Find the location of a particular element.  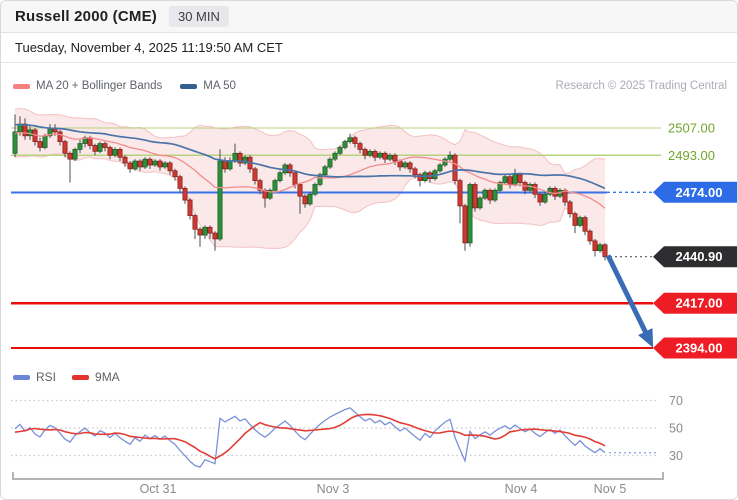

instrument-title: Russell 2000 (CME) is located at coordinates (86, 16).